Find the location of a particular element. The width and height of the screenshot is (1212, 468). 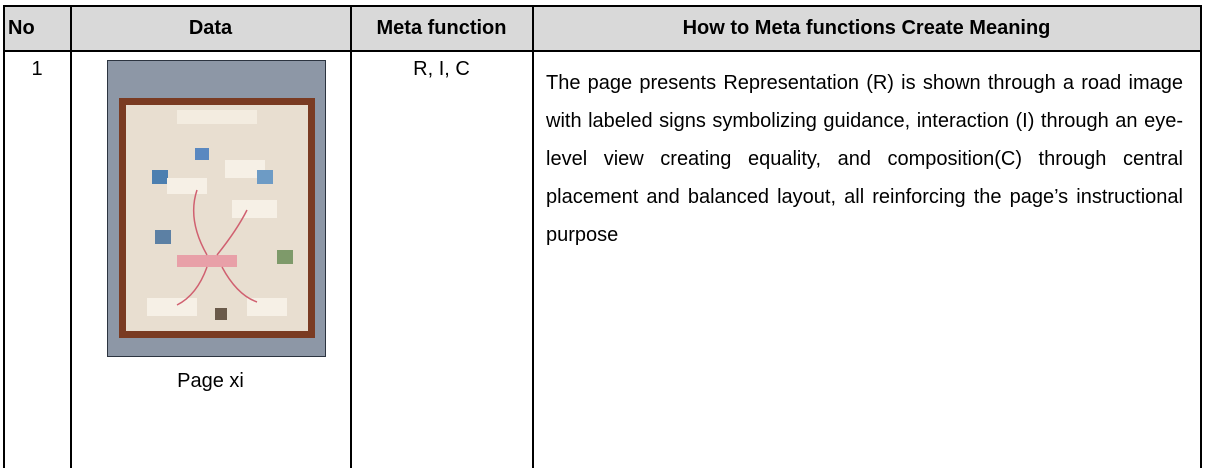

header-cell: Data is located at coordinates (210, 28).